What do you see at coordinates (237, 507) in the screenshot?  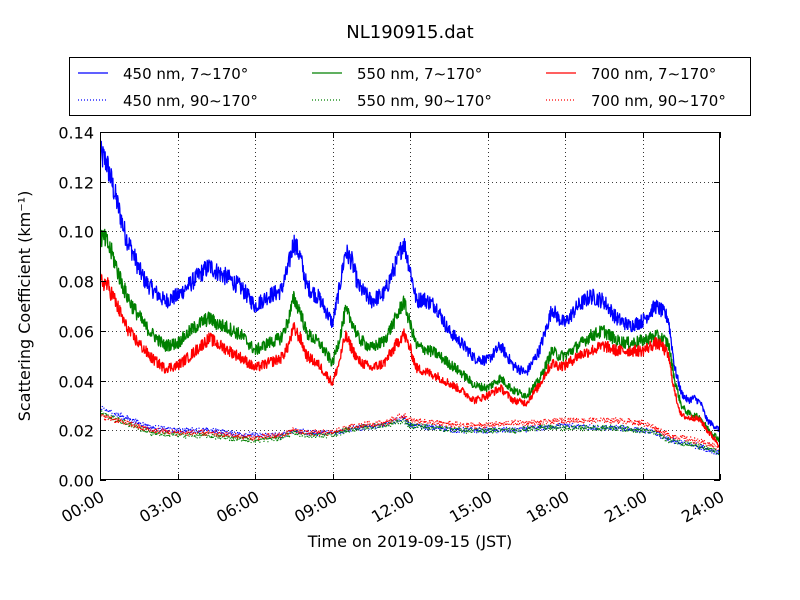 I see `x-tick-label: 06:00` at bounding box center [237, 507].